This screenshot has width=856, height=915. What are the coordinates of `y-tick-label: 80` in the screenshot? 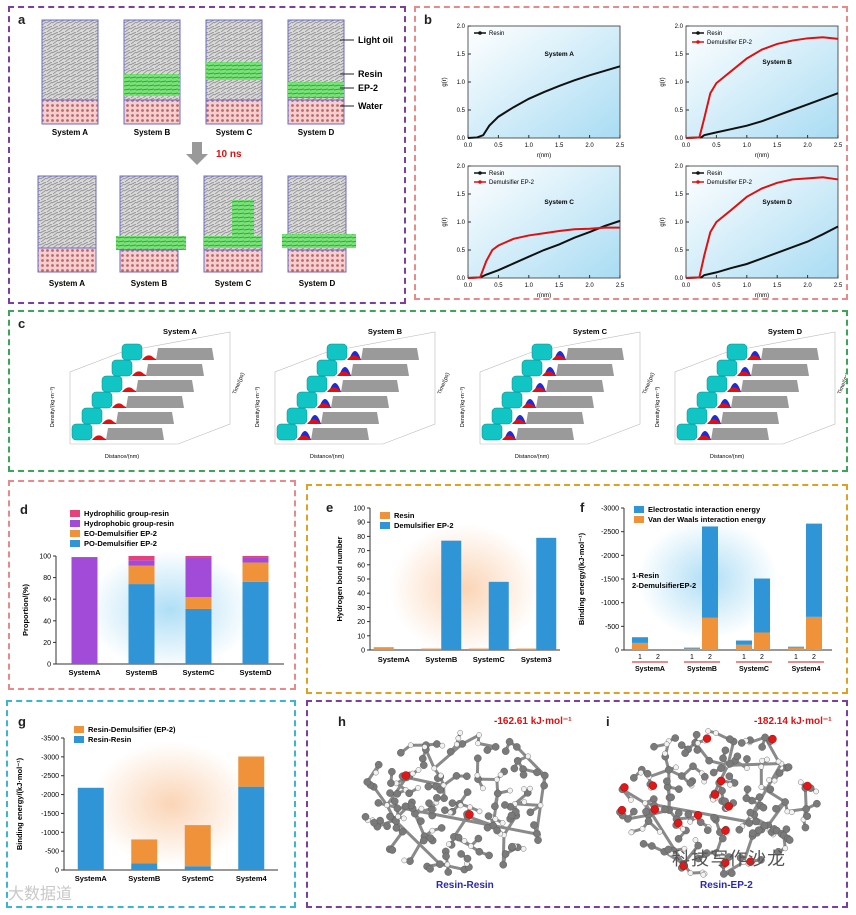 It's located at (47, 578).